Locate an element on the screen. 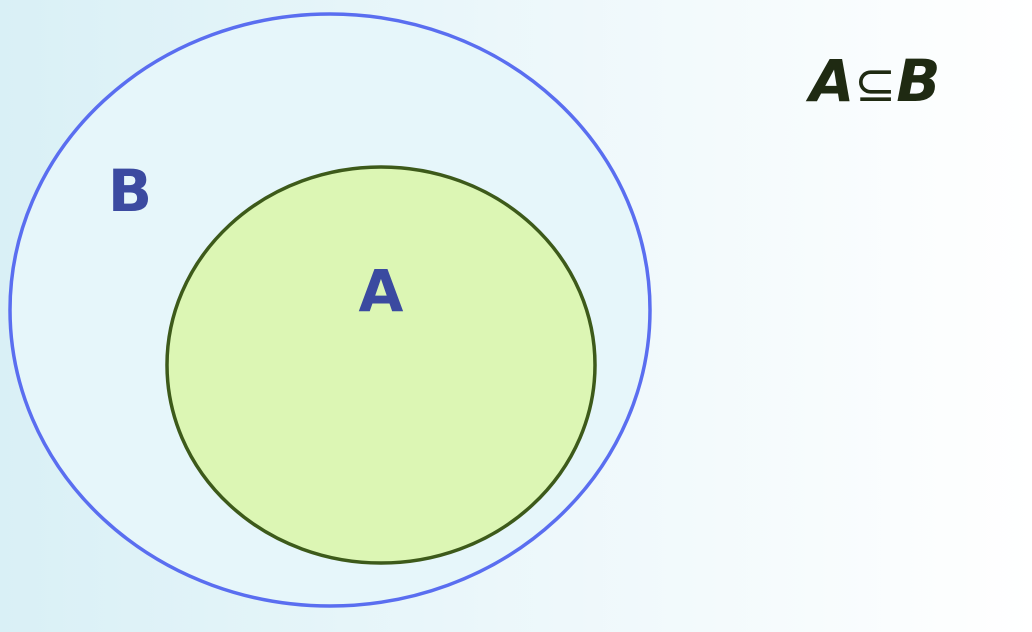  notation-left-set: A is located at coordinates (829, 81).